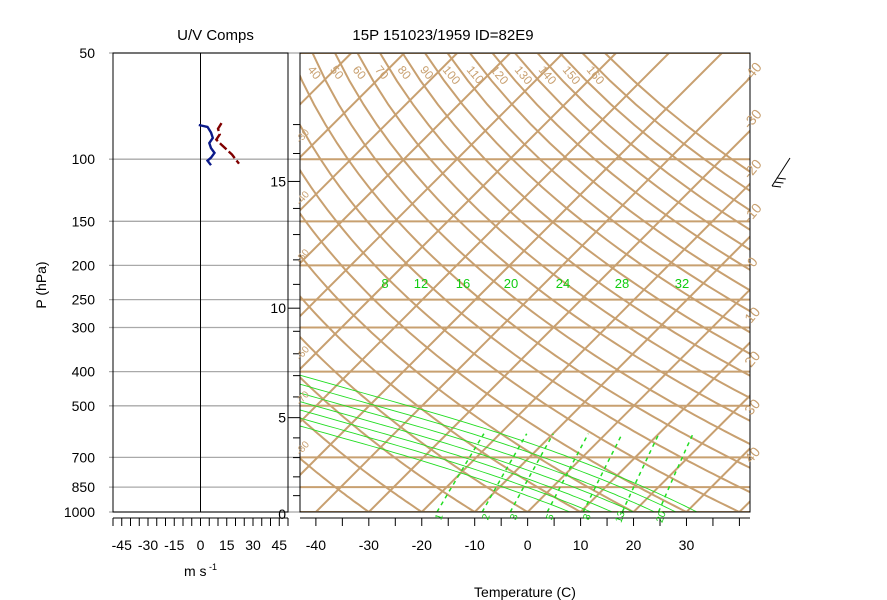 The image size is (887, 600). Describe the element at coordinates (752, 407) in the screenshot. I see `isotherm-label: 30` at that location.